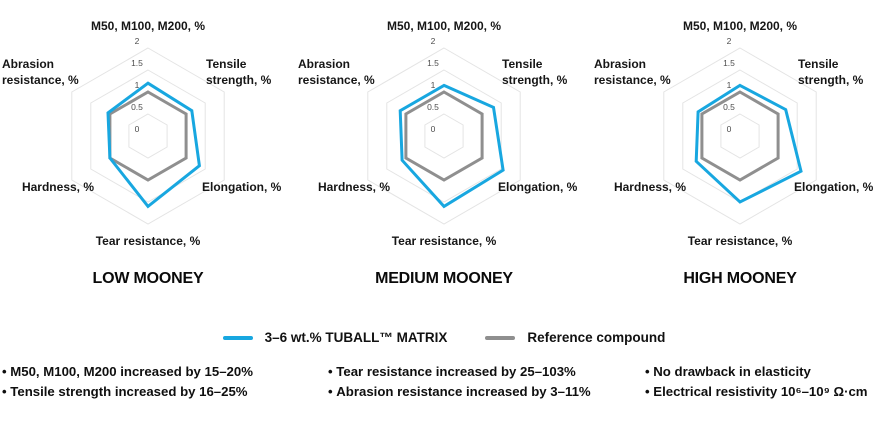 This screenshot has height=441, width=888. I want to click on bullet-item: No drawback in elasticity, so click(756, 372).